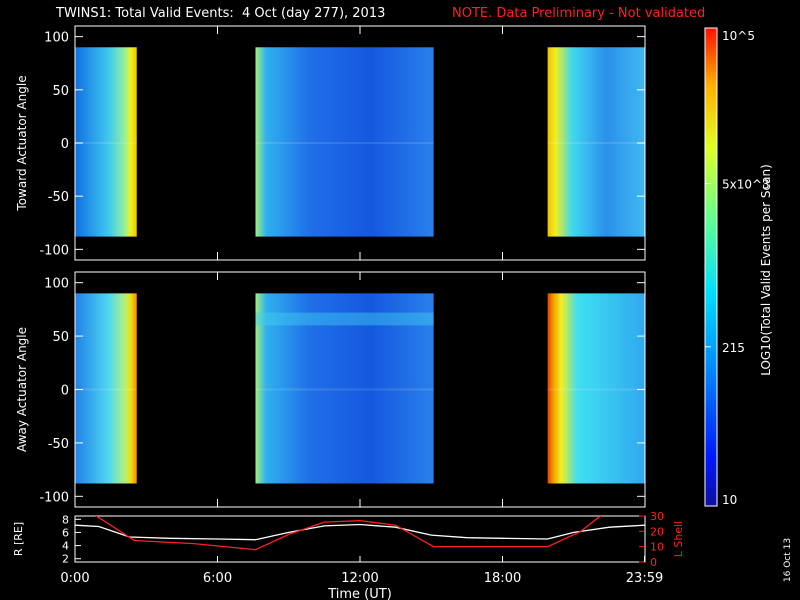 The image size is (800, 600). What do you see at coordinates (788, 560) in the screenshot?
I see `date-stamp: 16 Oct 13` at bounding box center [788, 560].